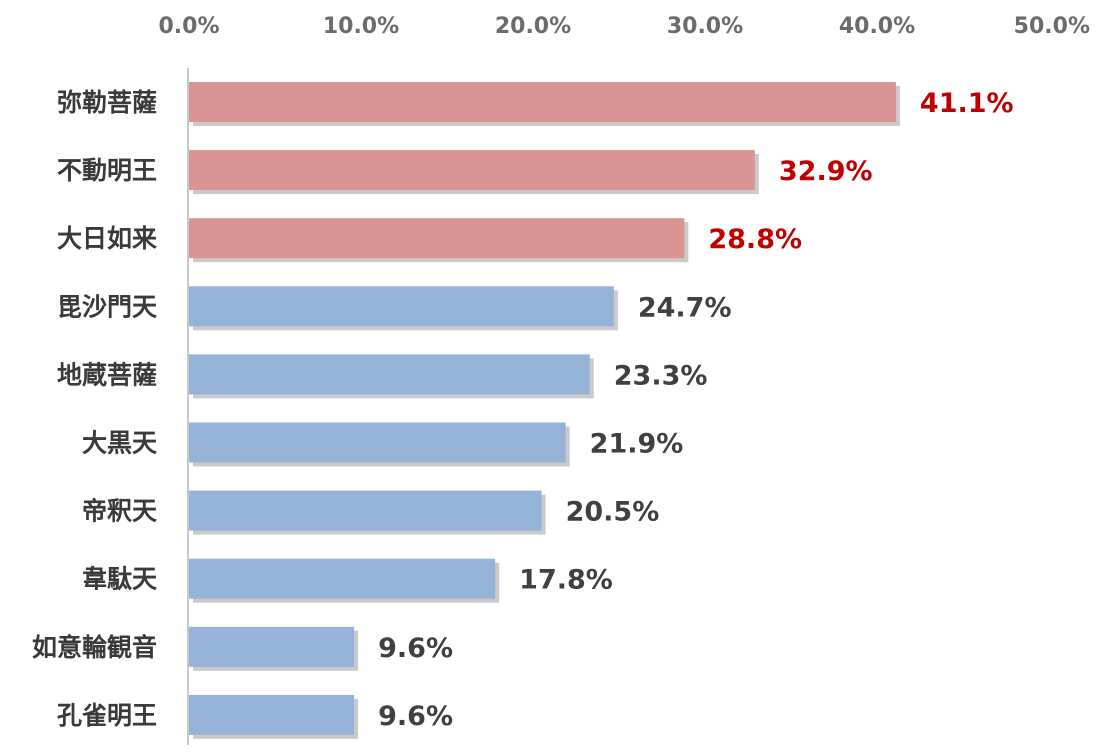 The height and width of the screenshot is (753, 1100). Describe the element at coordinates (967, 103) in the screenshot. I see `value-label: 41.1%` at that location.